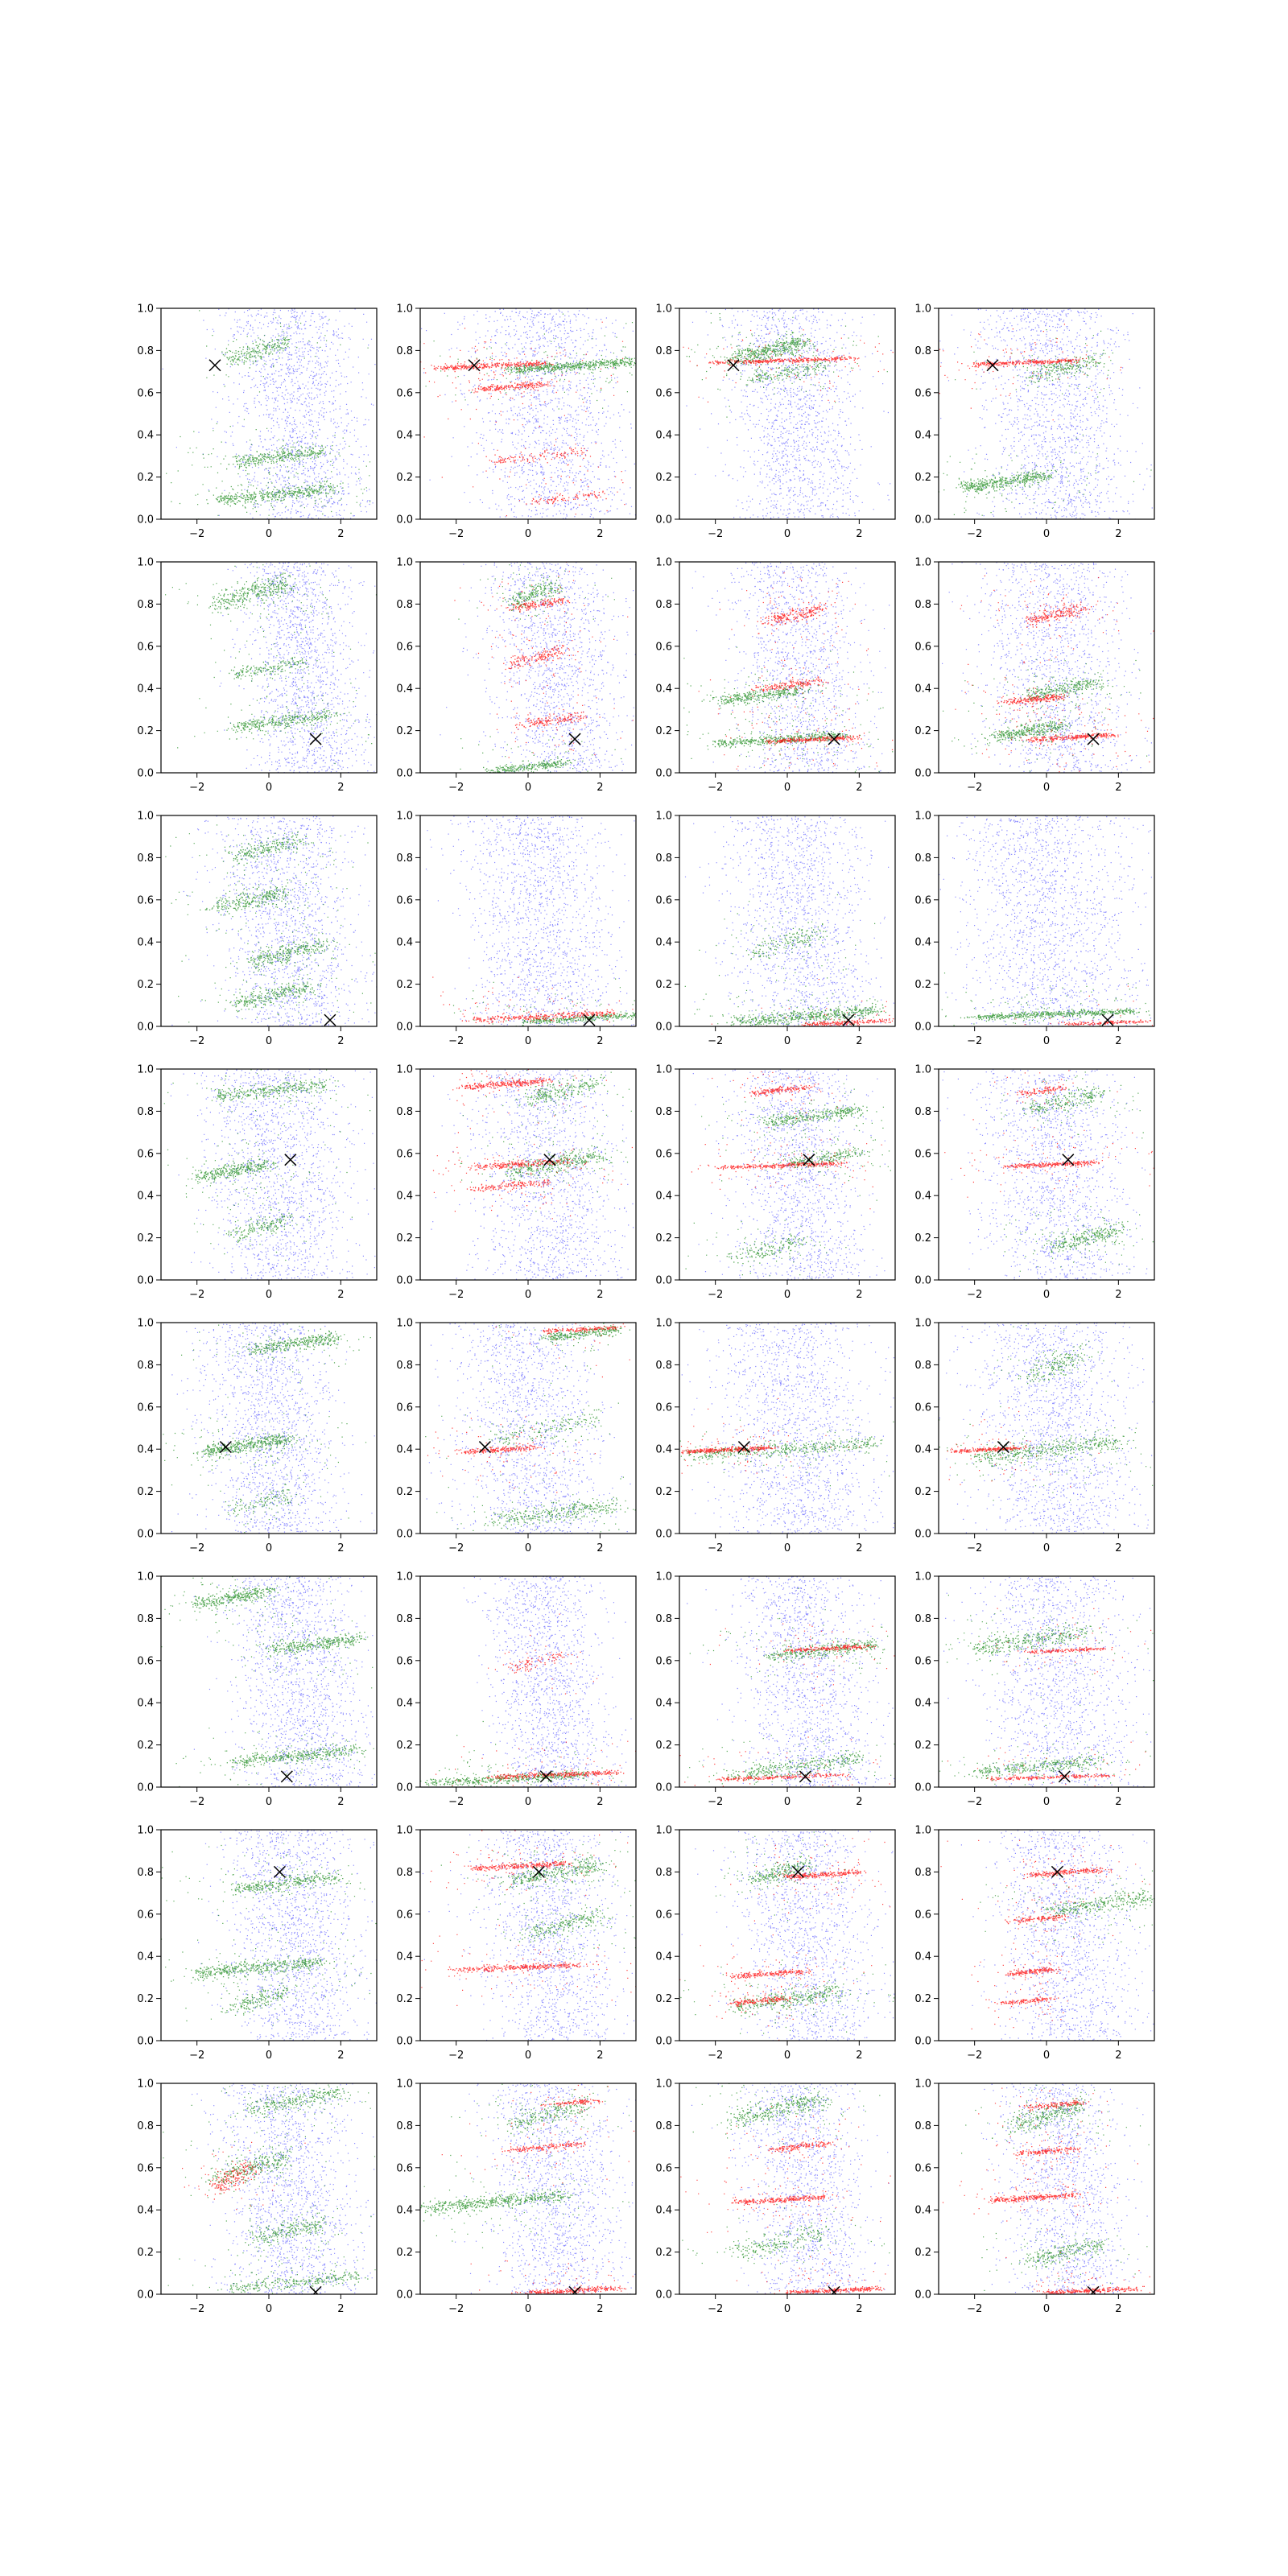 This screenshot has width=1288, height=2576. I want to click on subplot-r2-c4: −2 0 20.00.20.40.60.81.0, so click(1043, 676).